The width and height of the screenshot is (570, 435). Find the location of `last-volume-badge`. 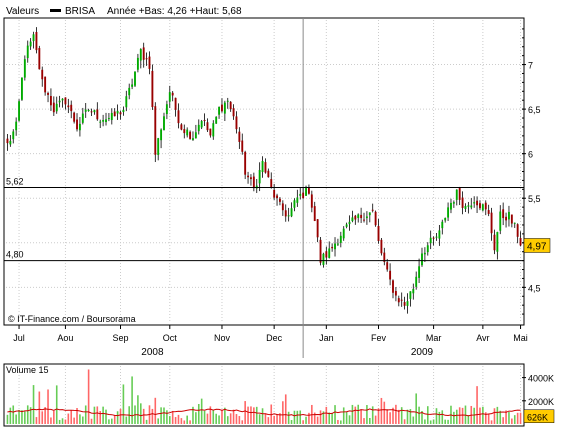

last-volume-badge is located at coordinates (539, 416).